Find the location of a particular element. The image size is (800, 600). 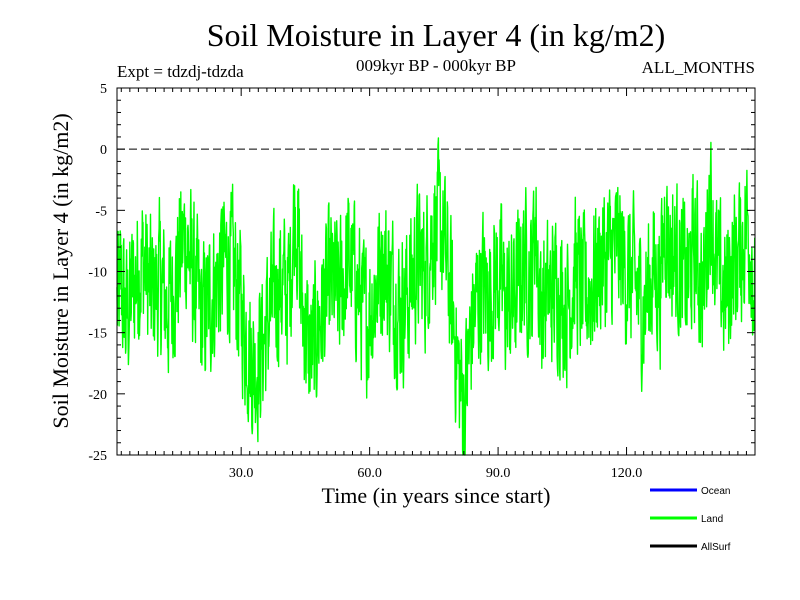

experiment-label: Expt = tdzdj-tdzda is located at coordinates (180, 71).